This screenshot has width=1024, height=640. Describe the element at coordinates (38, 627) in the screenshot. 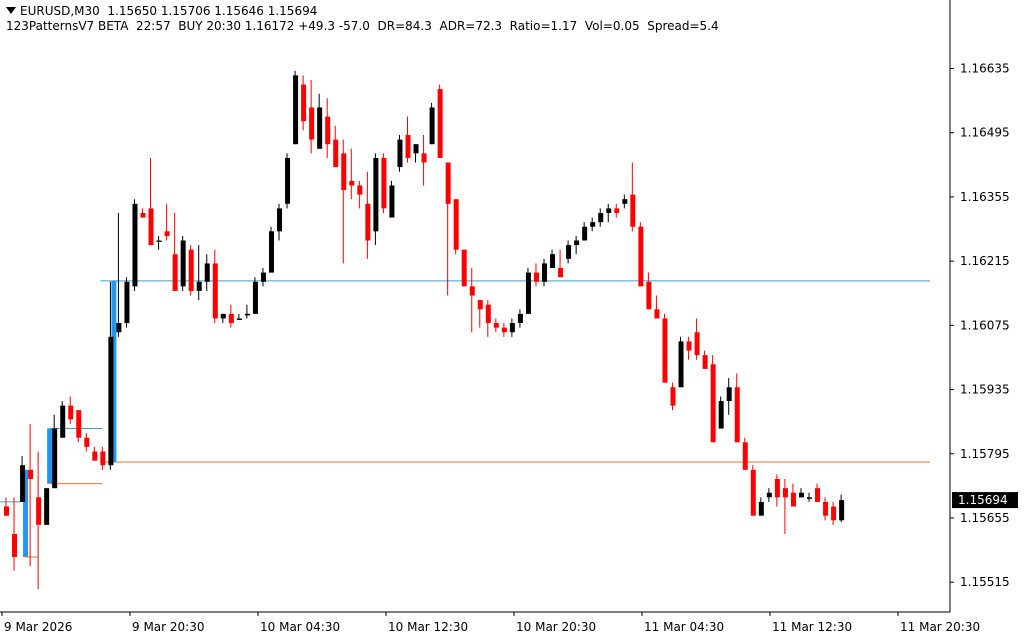

I see `time-tick-label: 9 Mar 2026` at that location.